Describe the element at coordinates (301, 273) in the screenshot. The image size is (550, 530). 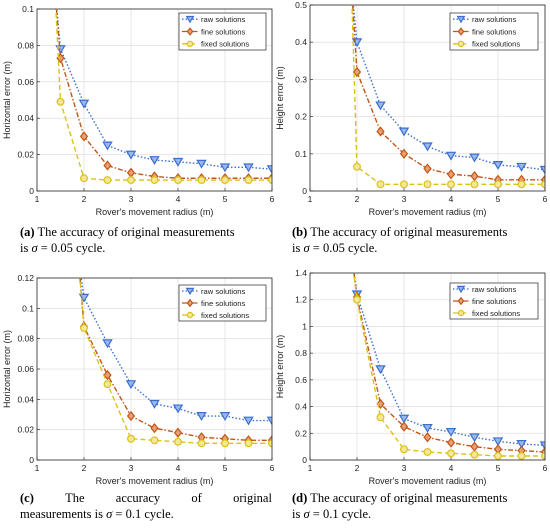
I see `y-tick-label: 1.4` at that location.